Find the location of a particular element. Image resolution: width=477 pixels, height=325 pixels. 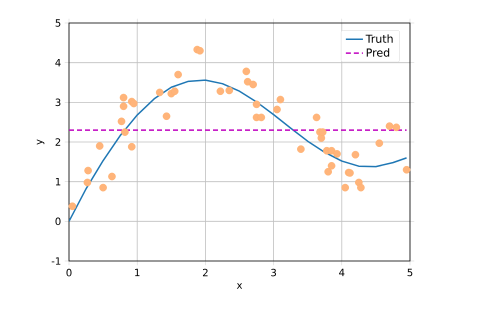

legend-label: Pred is located at coordinates (378, 52).